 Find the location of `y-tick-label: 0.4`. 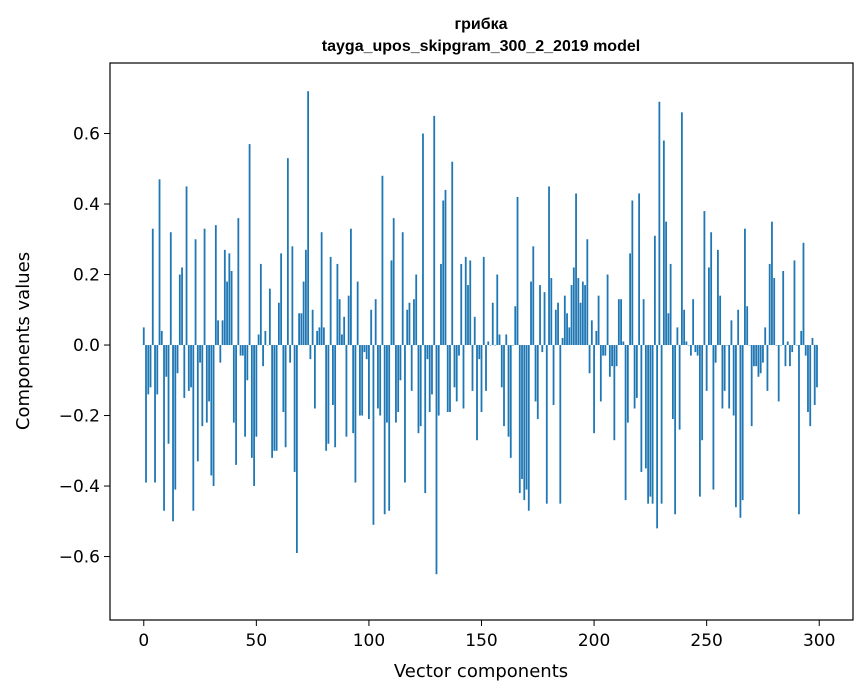

y-tick-label: 0.4 is located at coordinates (86, 205).